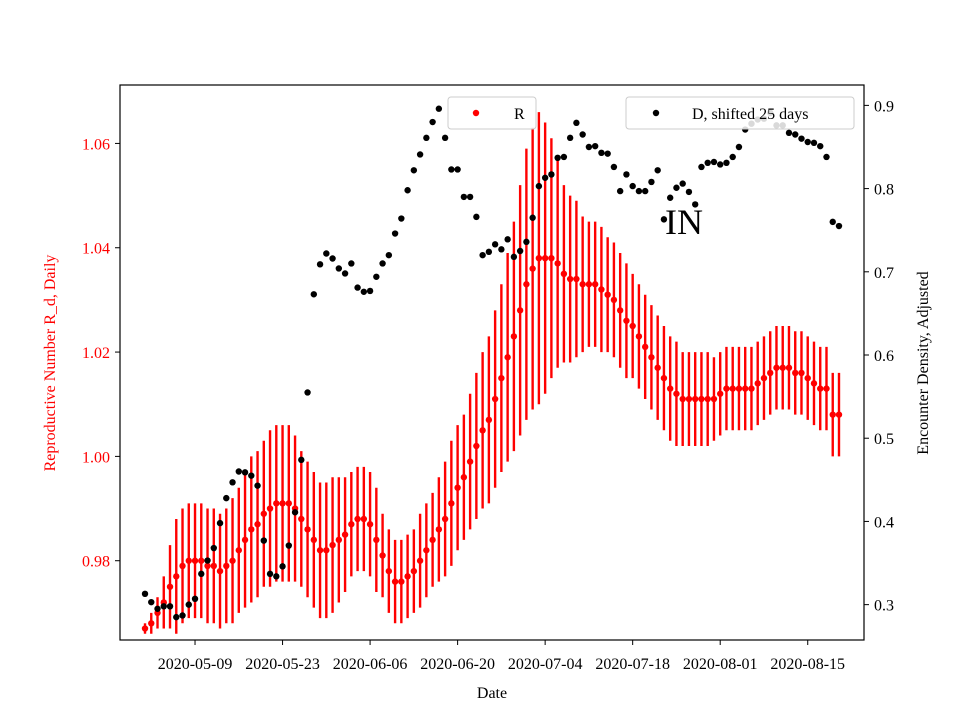 The image size is (960, 720). What do you see at coordinates (632, 664) in the screenshot?
I see `x-tick-label: 2020-07-18` at bounding box center [632, 664].